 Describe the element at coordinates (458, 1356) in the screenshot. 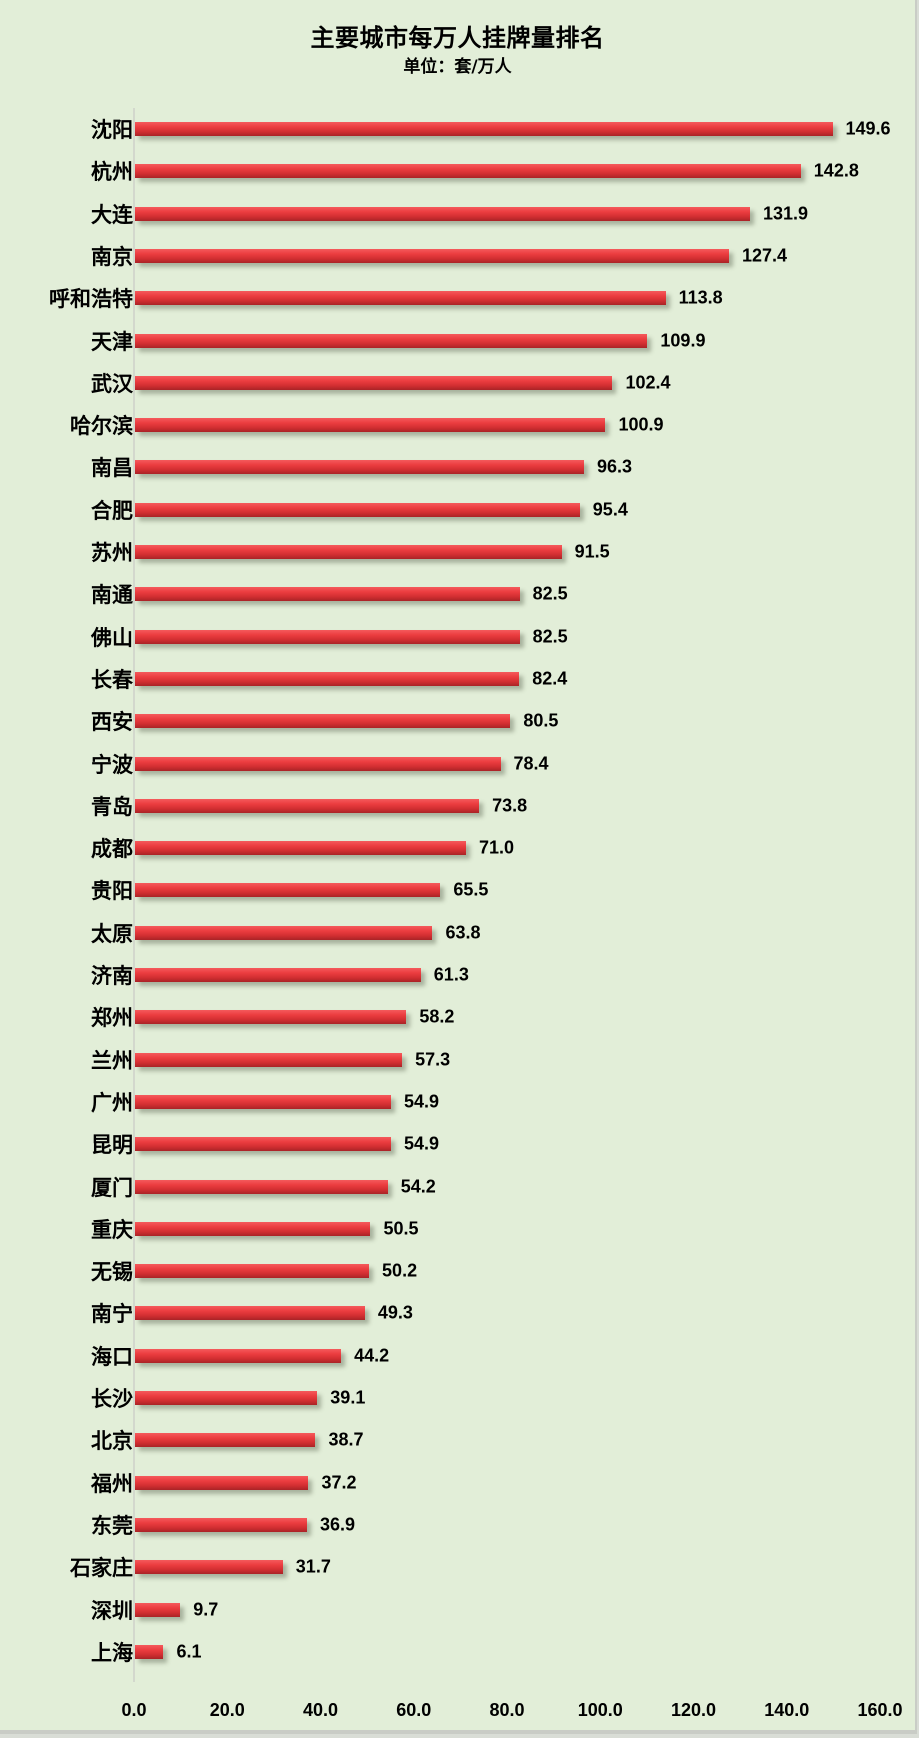

I see `bar-row: 海口 44.2` at that location.